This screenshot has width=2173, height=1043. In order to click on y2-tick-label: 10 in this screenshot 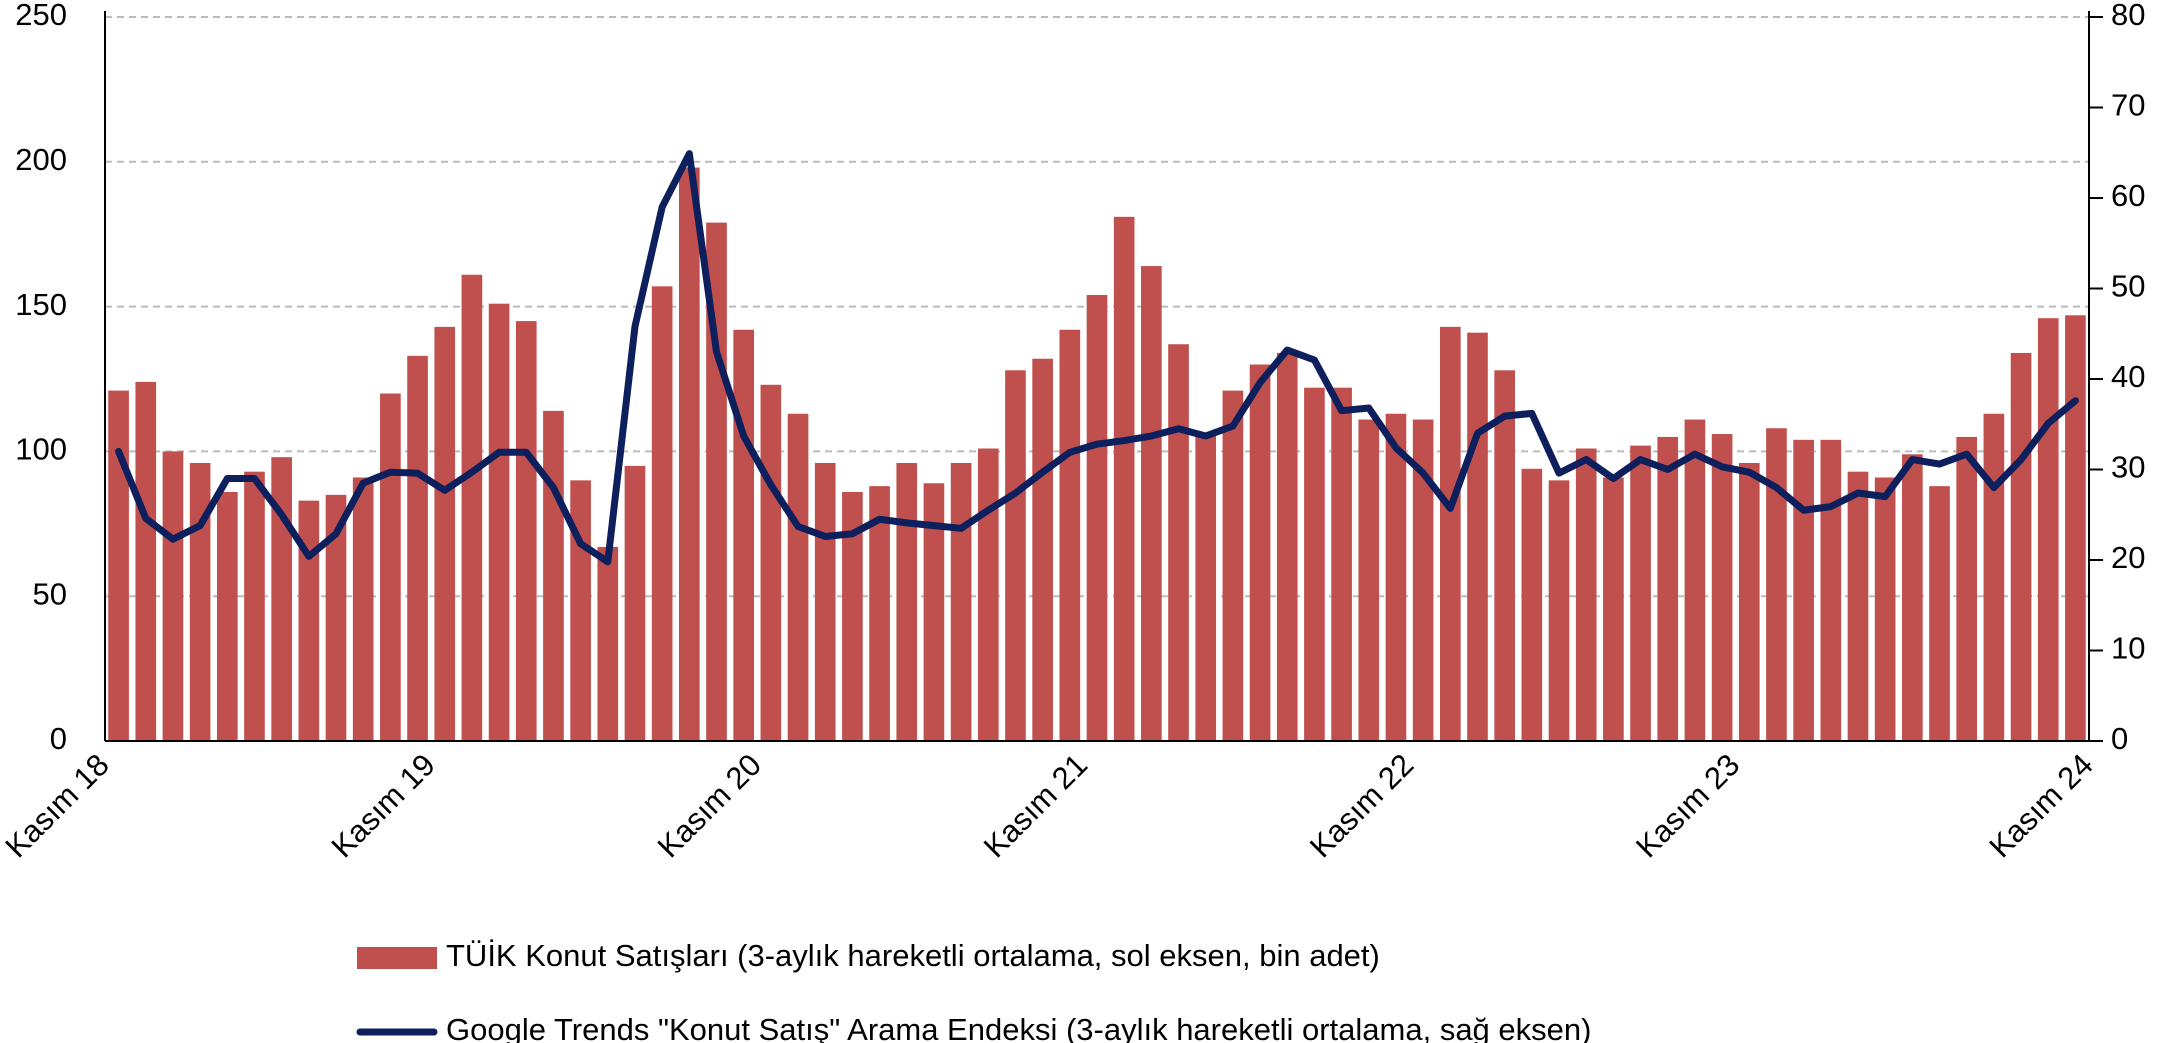, I will do `click(2128, 648)`.